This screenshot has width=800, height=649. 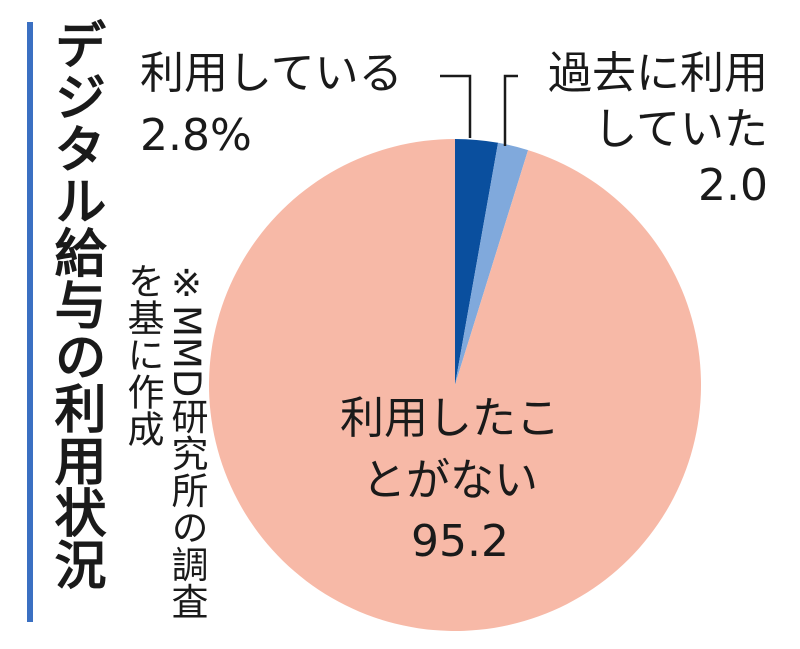 I want to click on value-label: 95.2, so click(x=460, y=541).